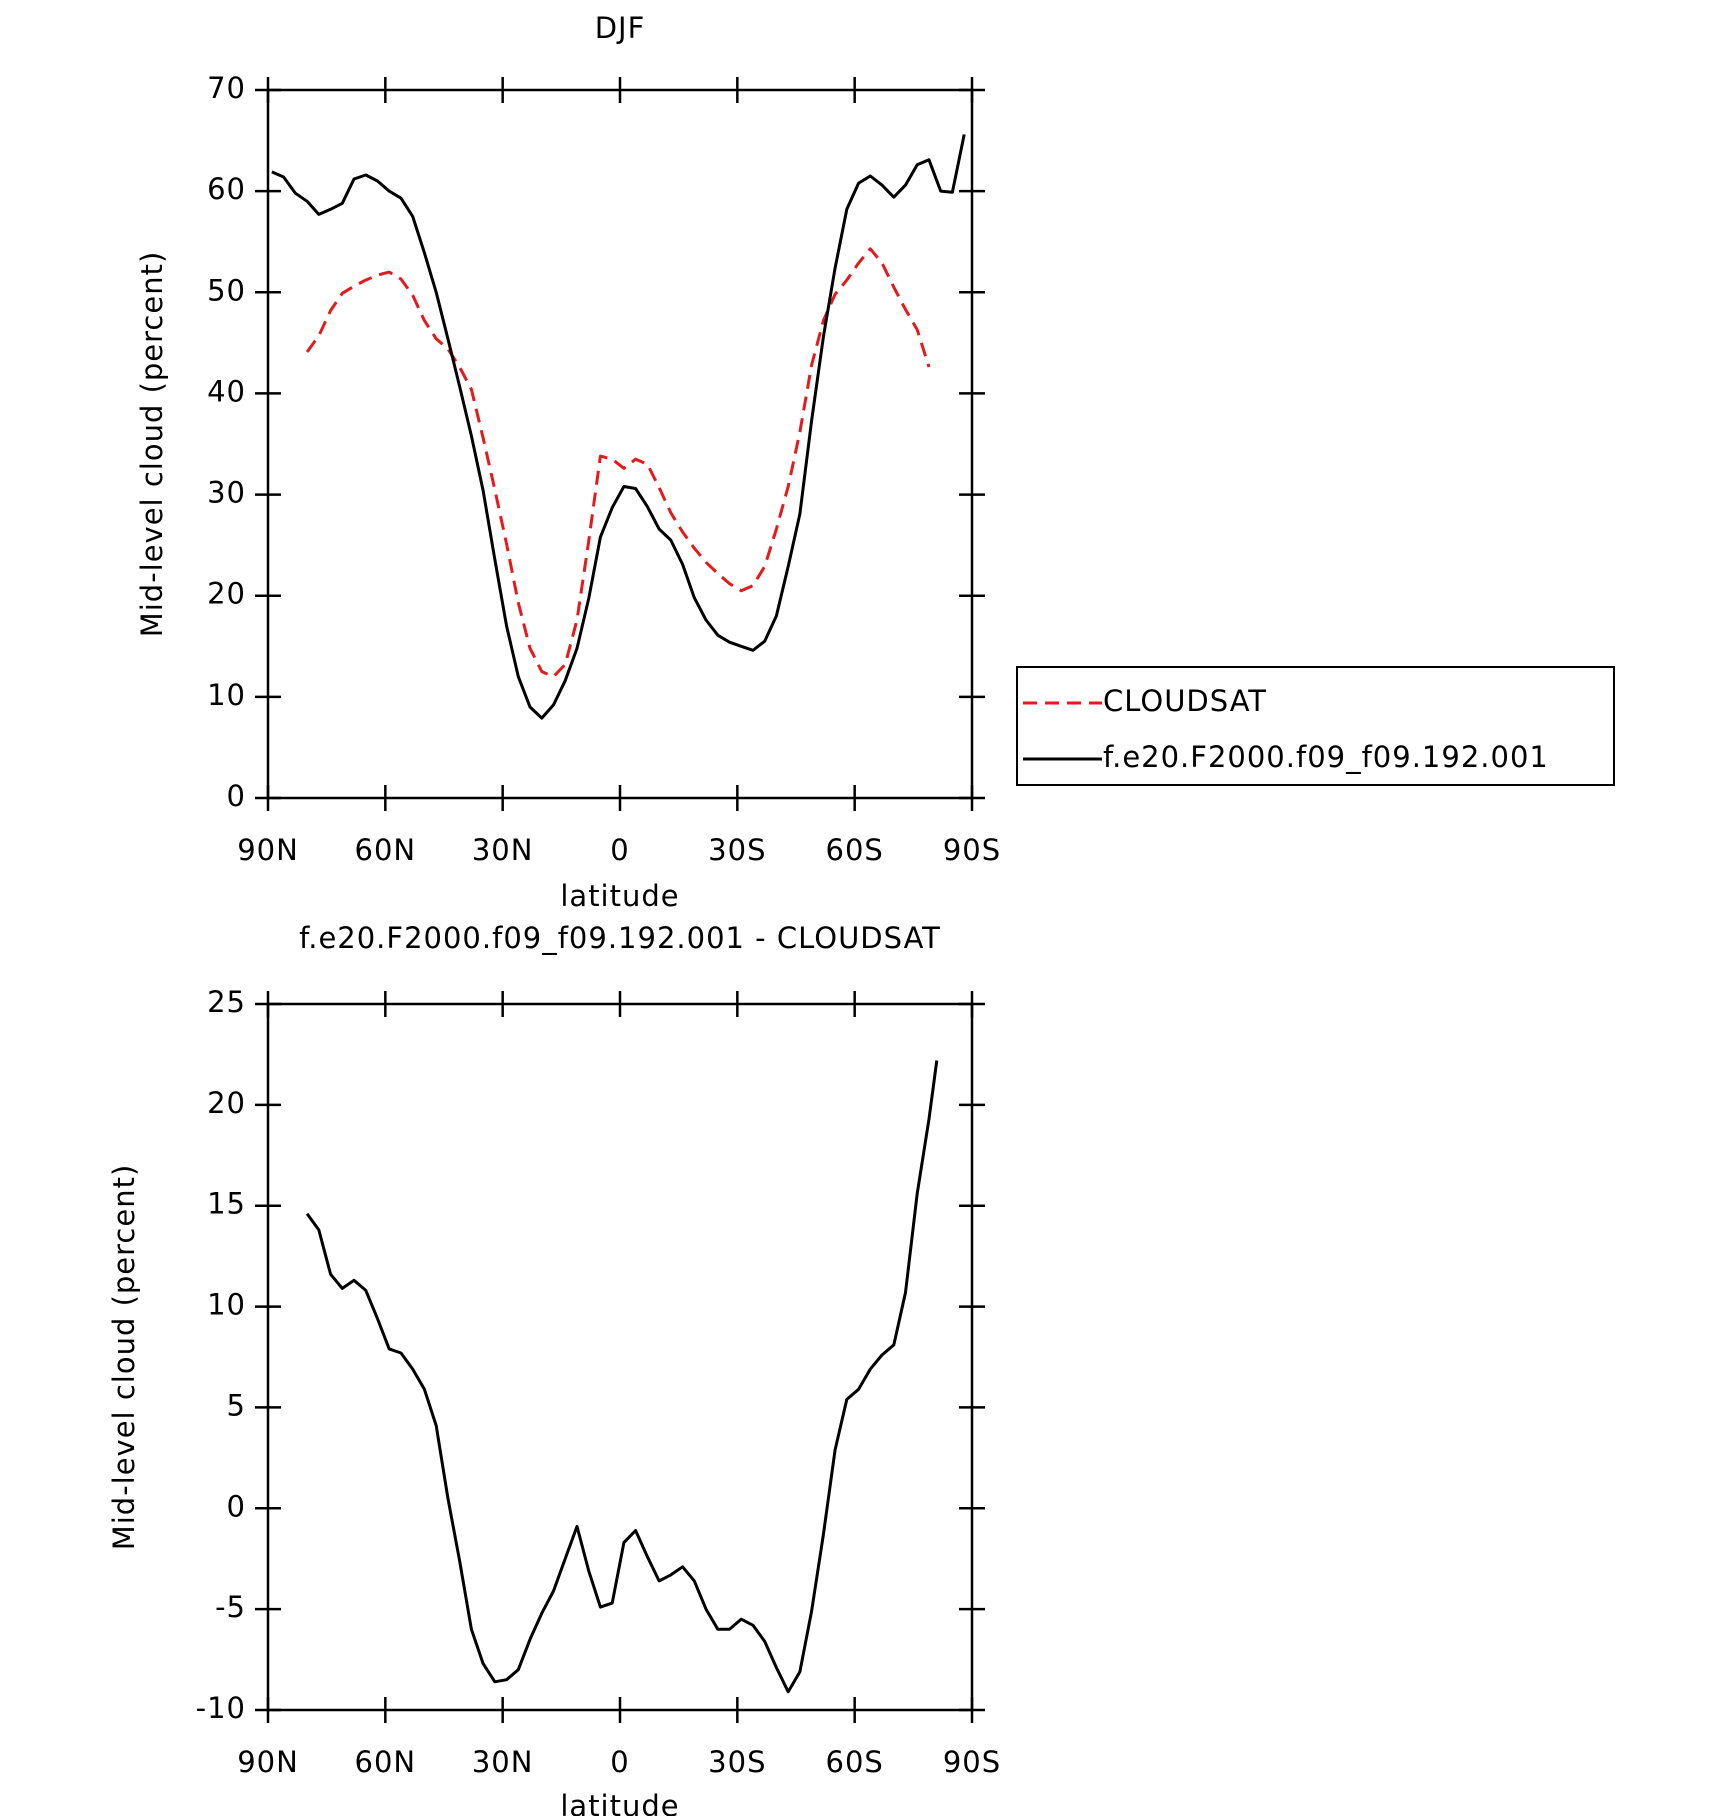 This screenshot has height=1816, width=1710. I want to click on legend-label: f.e20.F2000.f09_f09.192.001, so click(1326, 757).